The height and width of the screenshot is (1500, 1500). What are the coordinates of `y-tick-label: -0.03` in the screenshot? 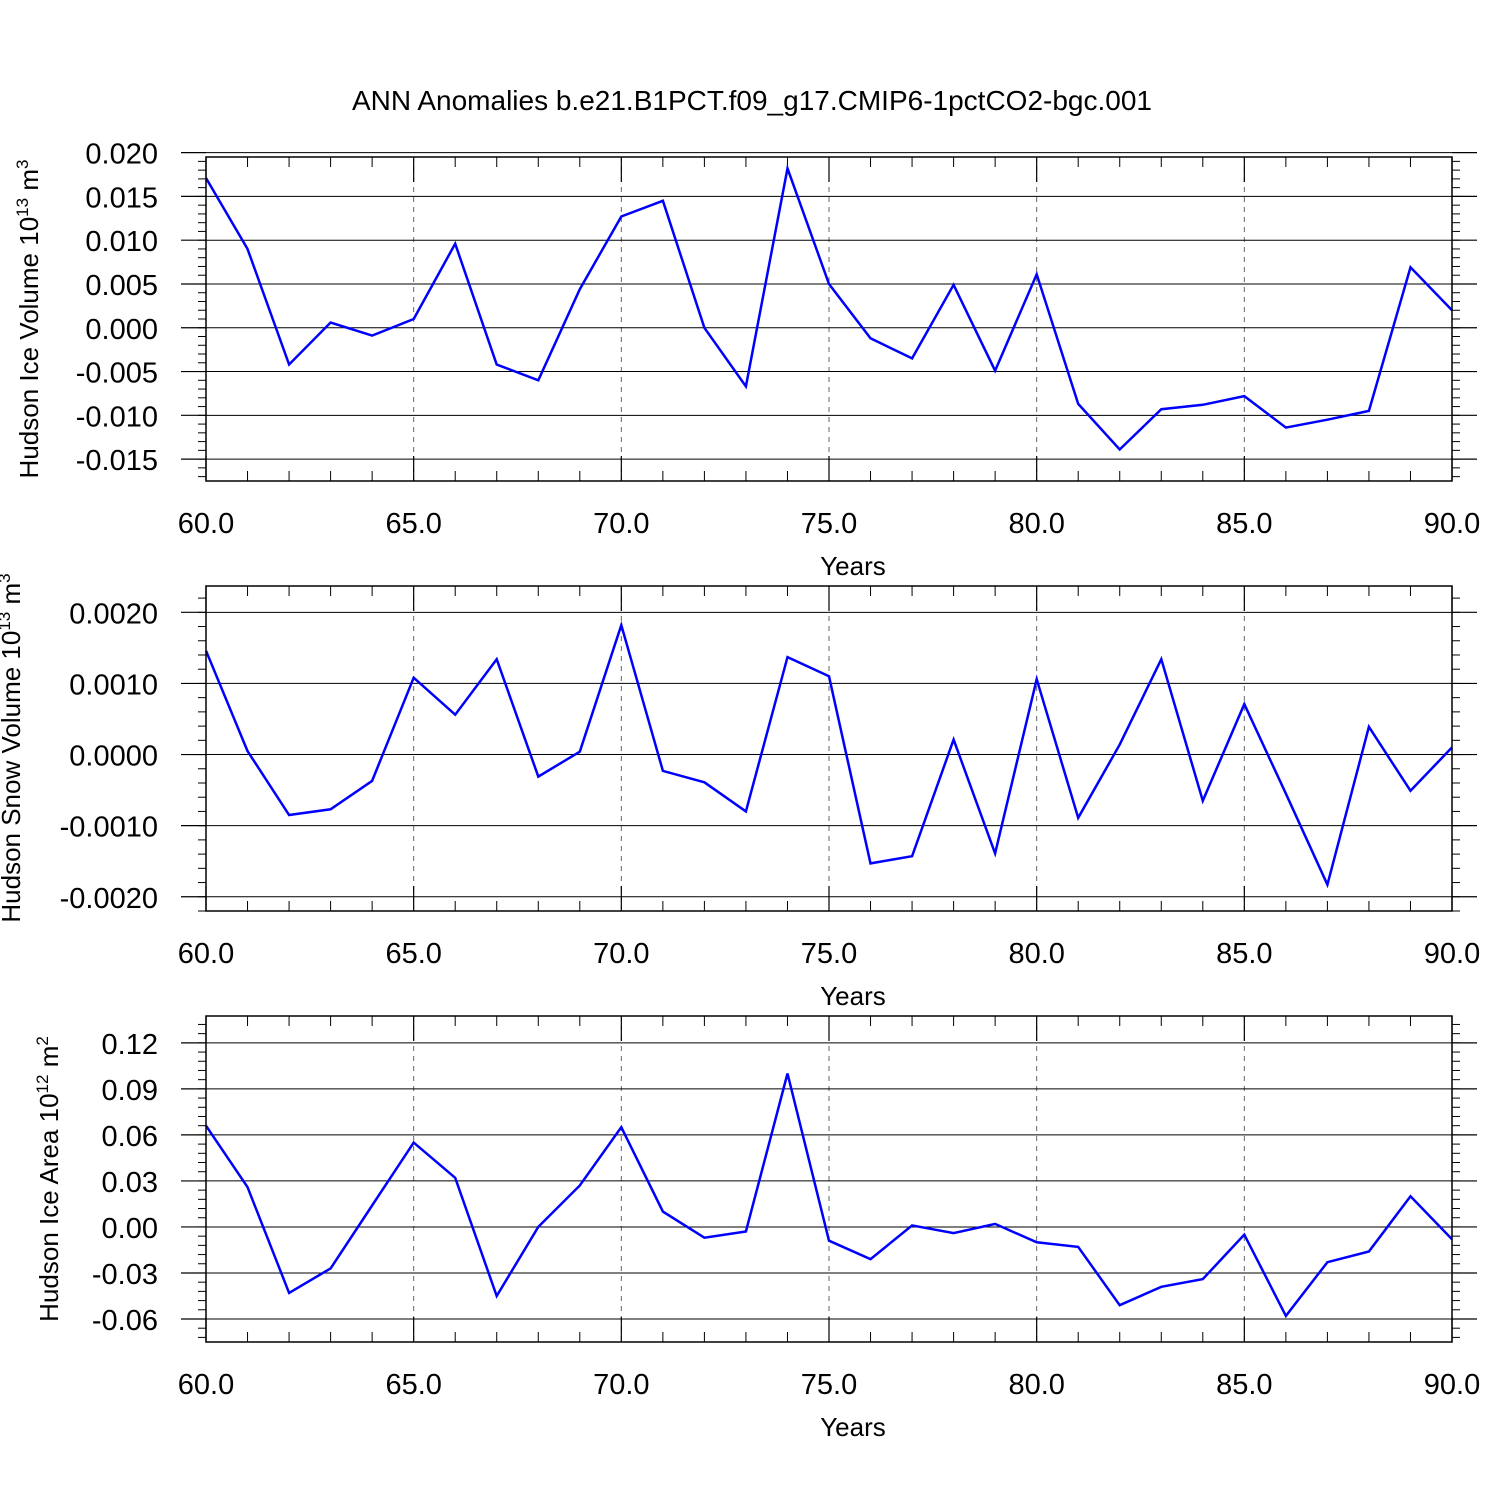 It's located at (125, 1275).